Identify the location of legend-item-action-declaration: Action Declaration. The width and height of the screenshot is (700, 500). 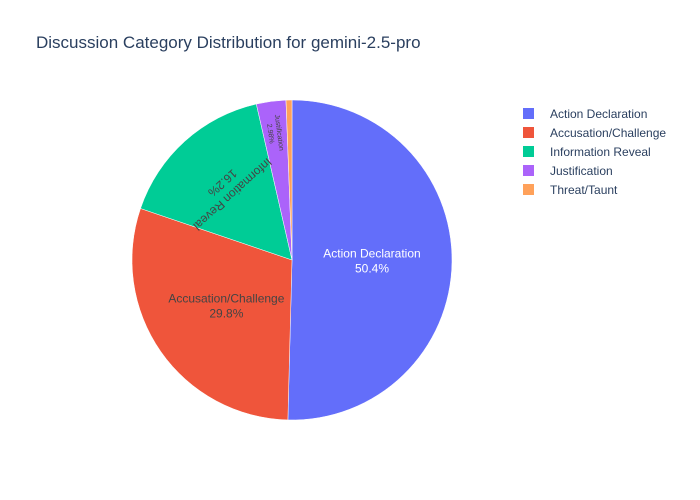
(594, 113).